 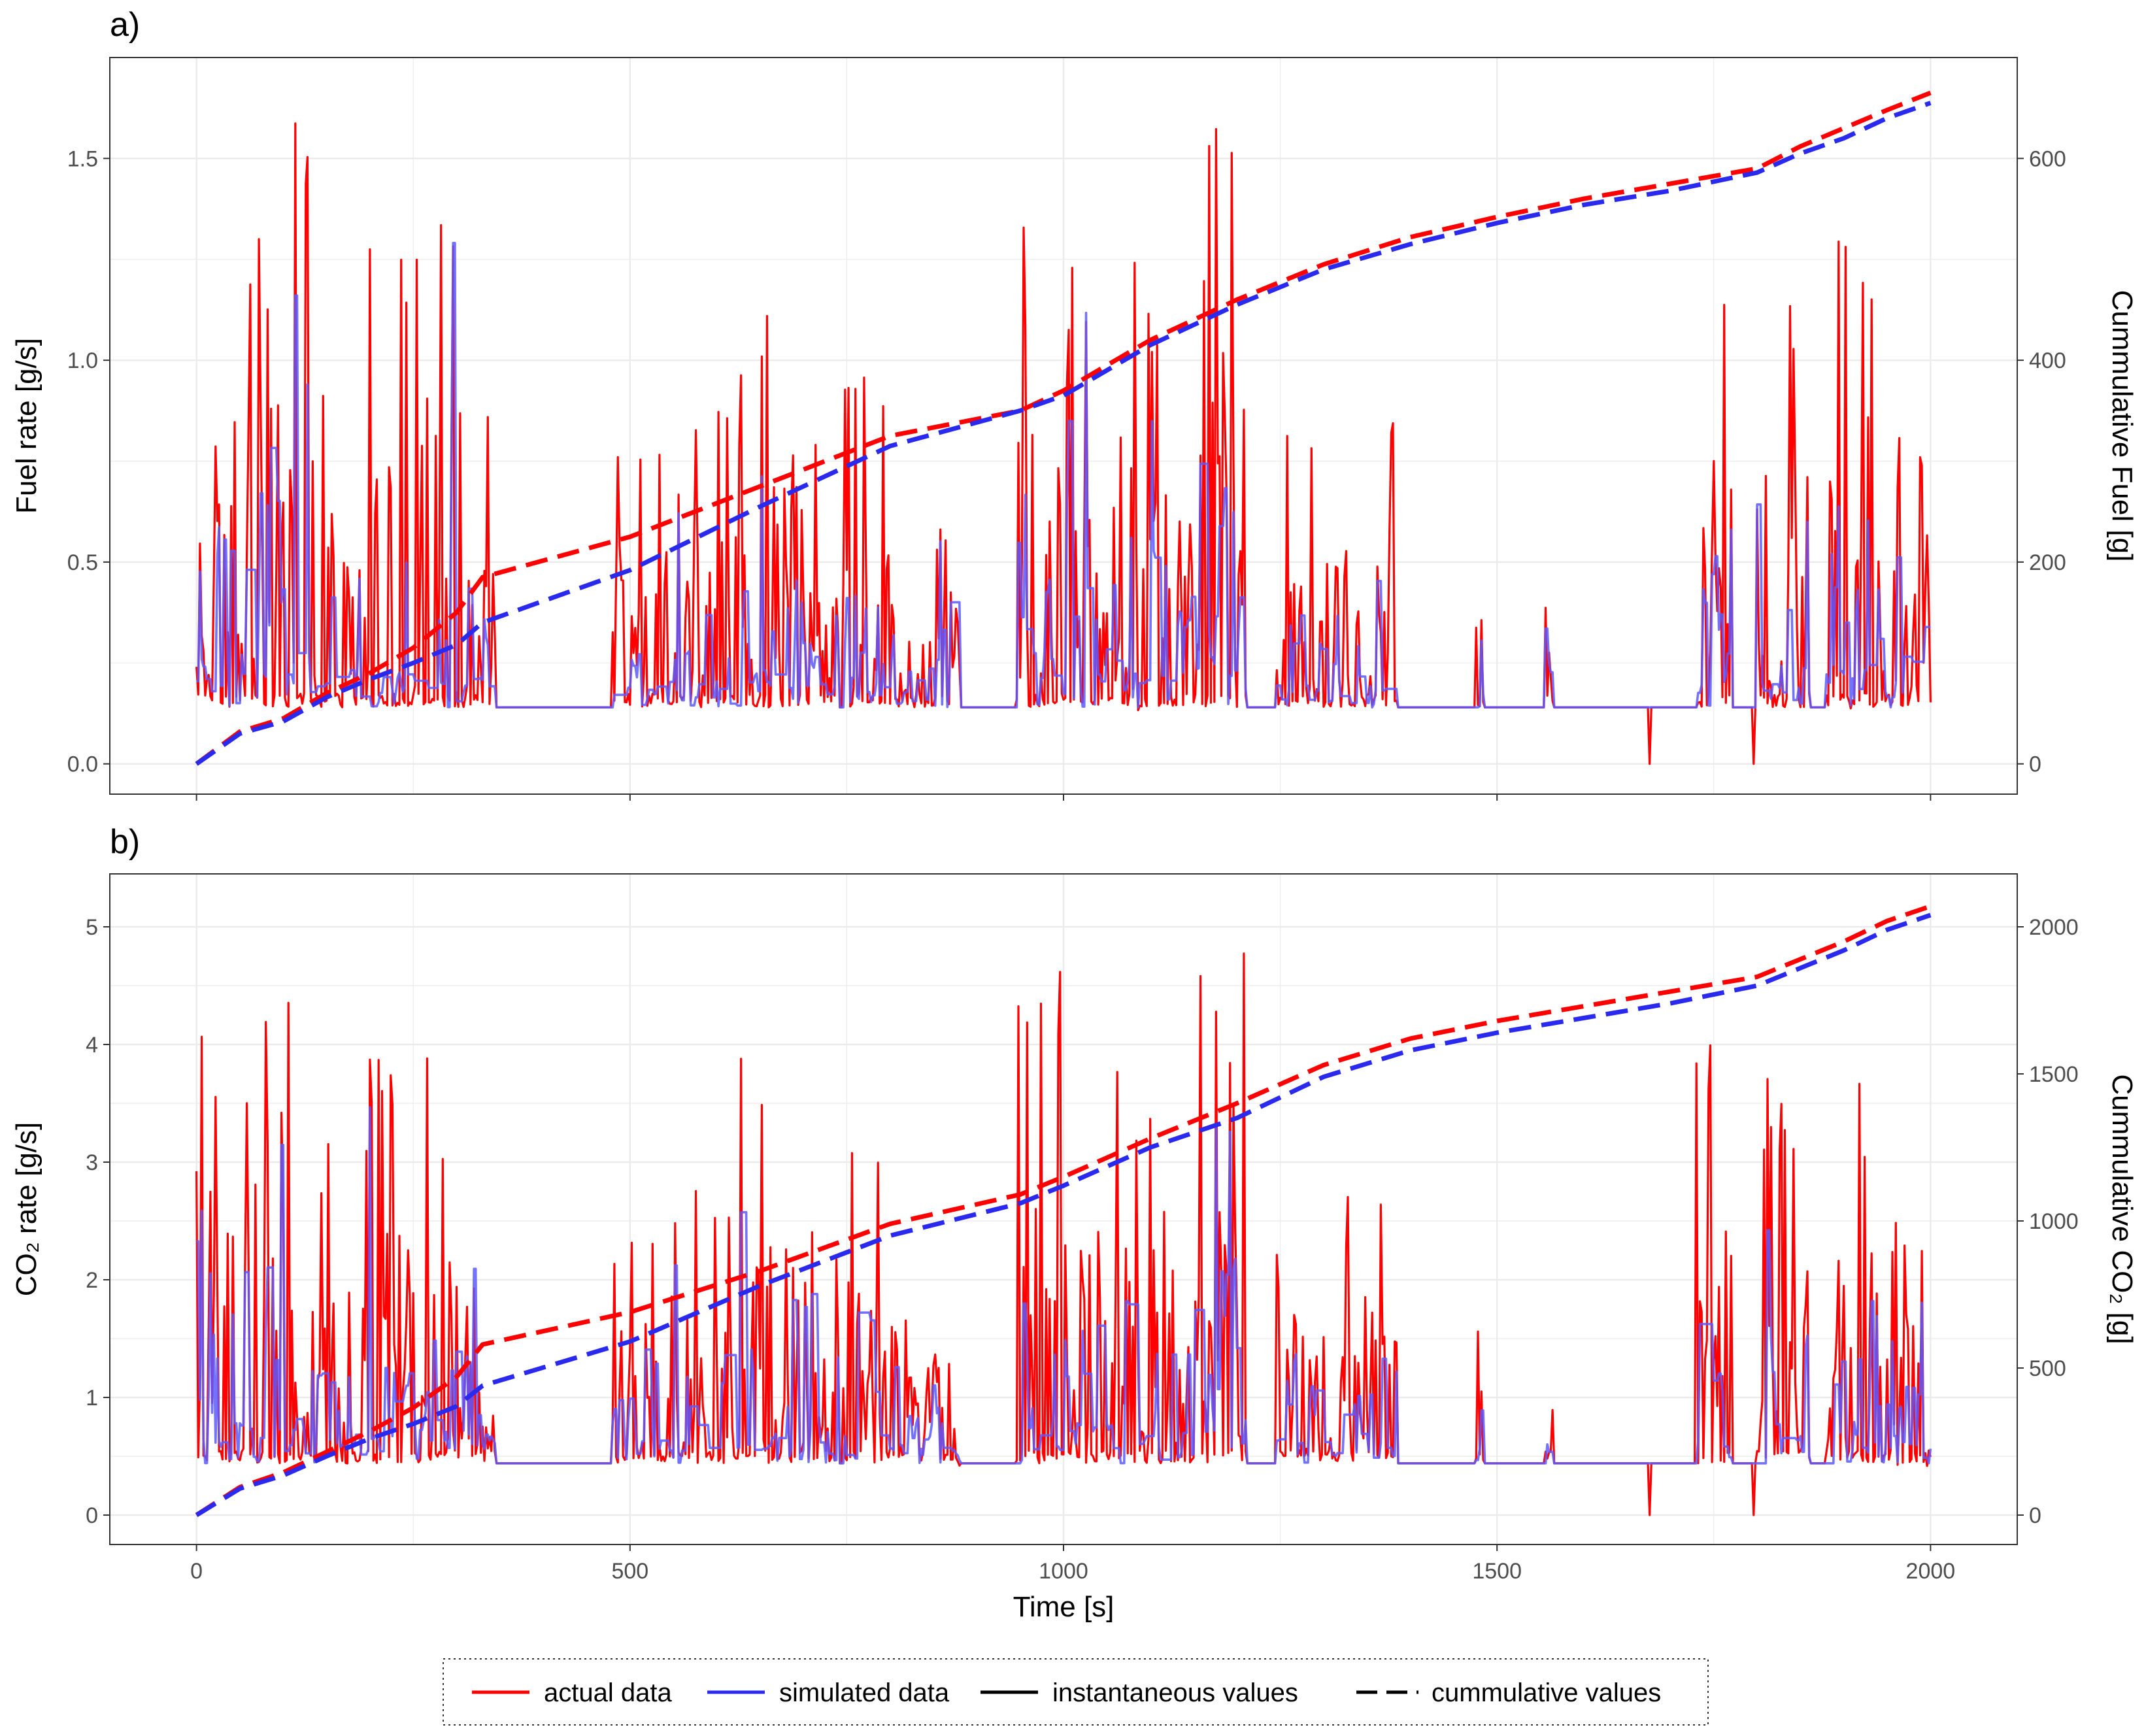 I want to click on legend-item-simulated: simulated data, so click(x=829, y=1693).